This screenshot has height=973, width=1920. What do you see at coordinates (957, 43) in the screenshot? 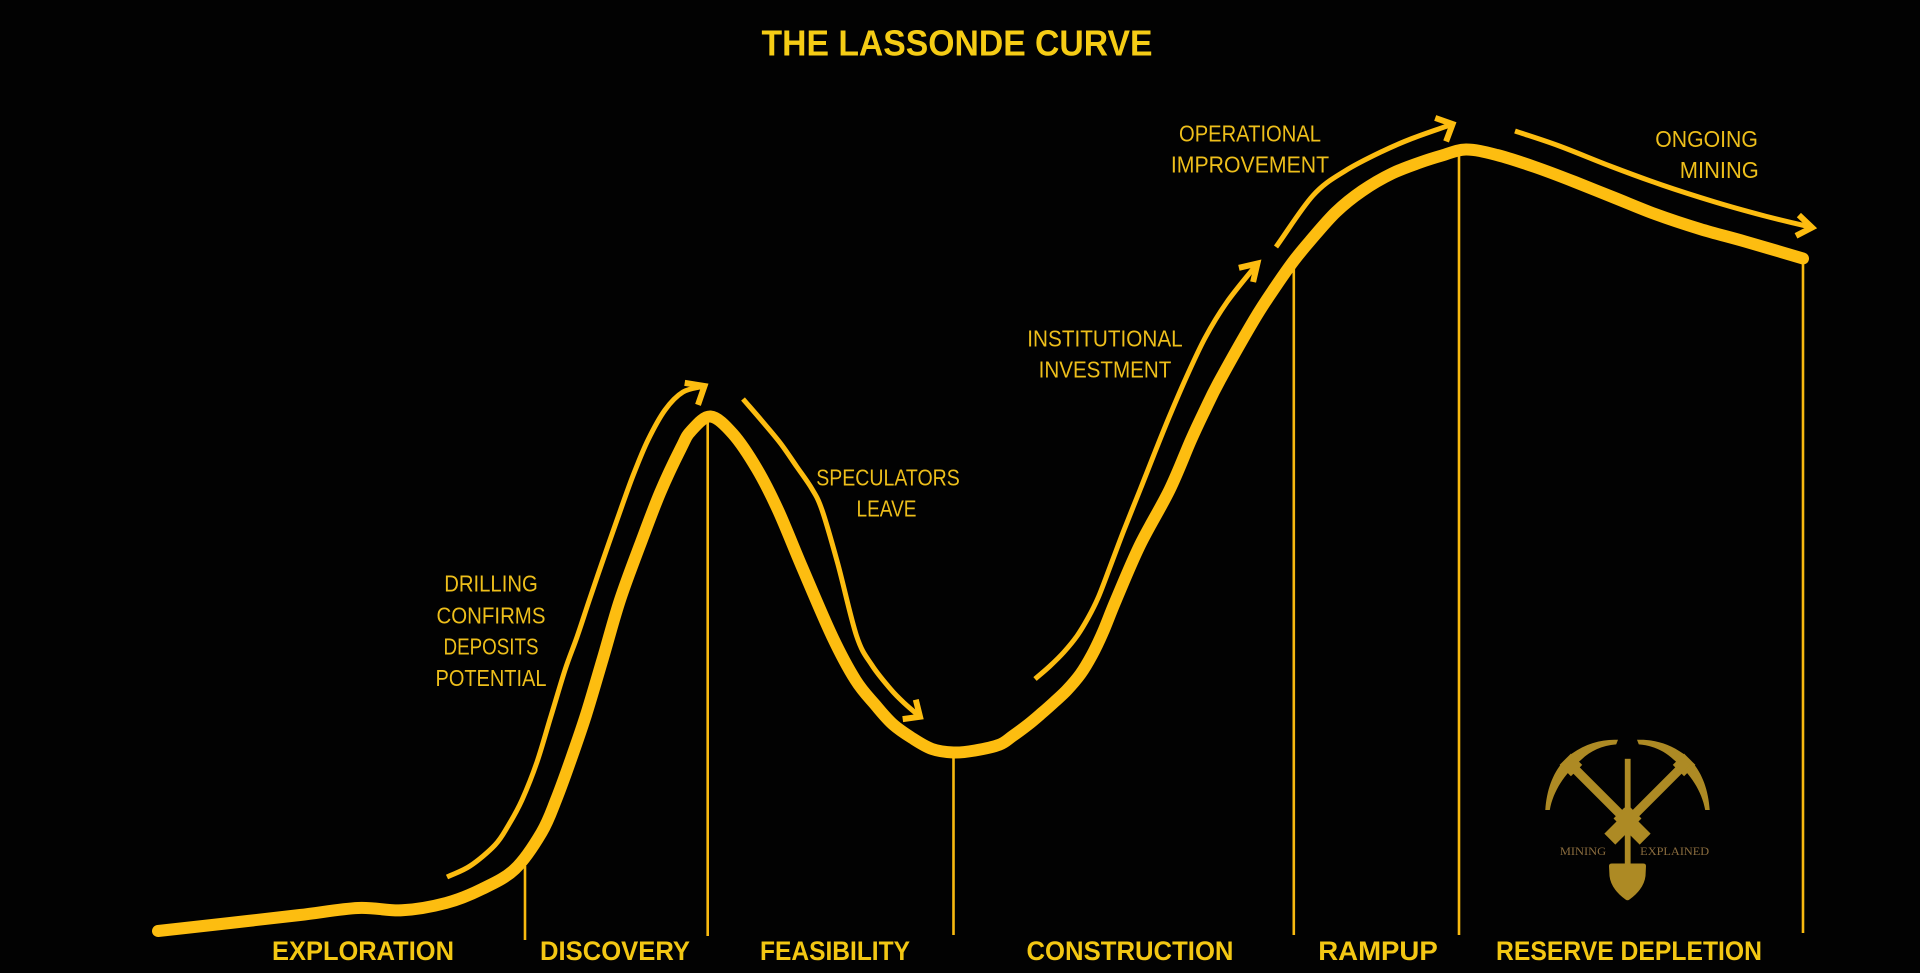
I see `svg-text: THE LASSONDE CURVE` at bounding box center [957, 43].